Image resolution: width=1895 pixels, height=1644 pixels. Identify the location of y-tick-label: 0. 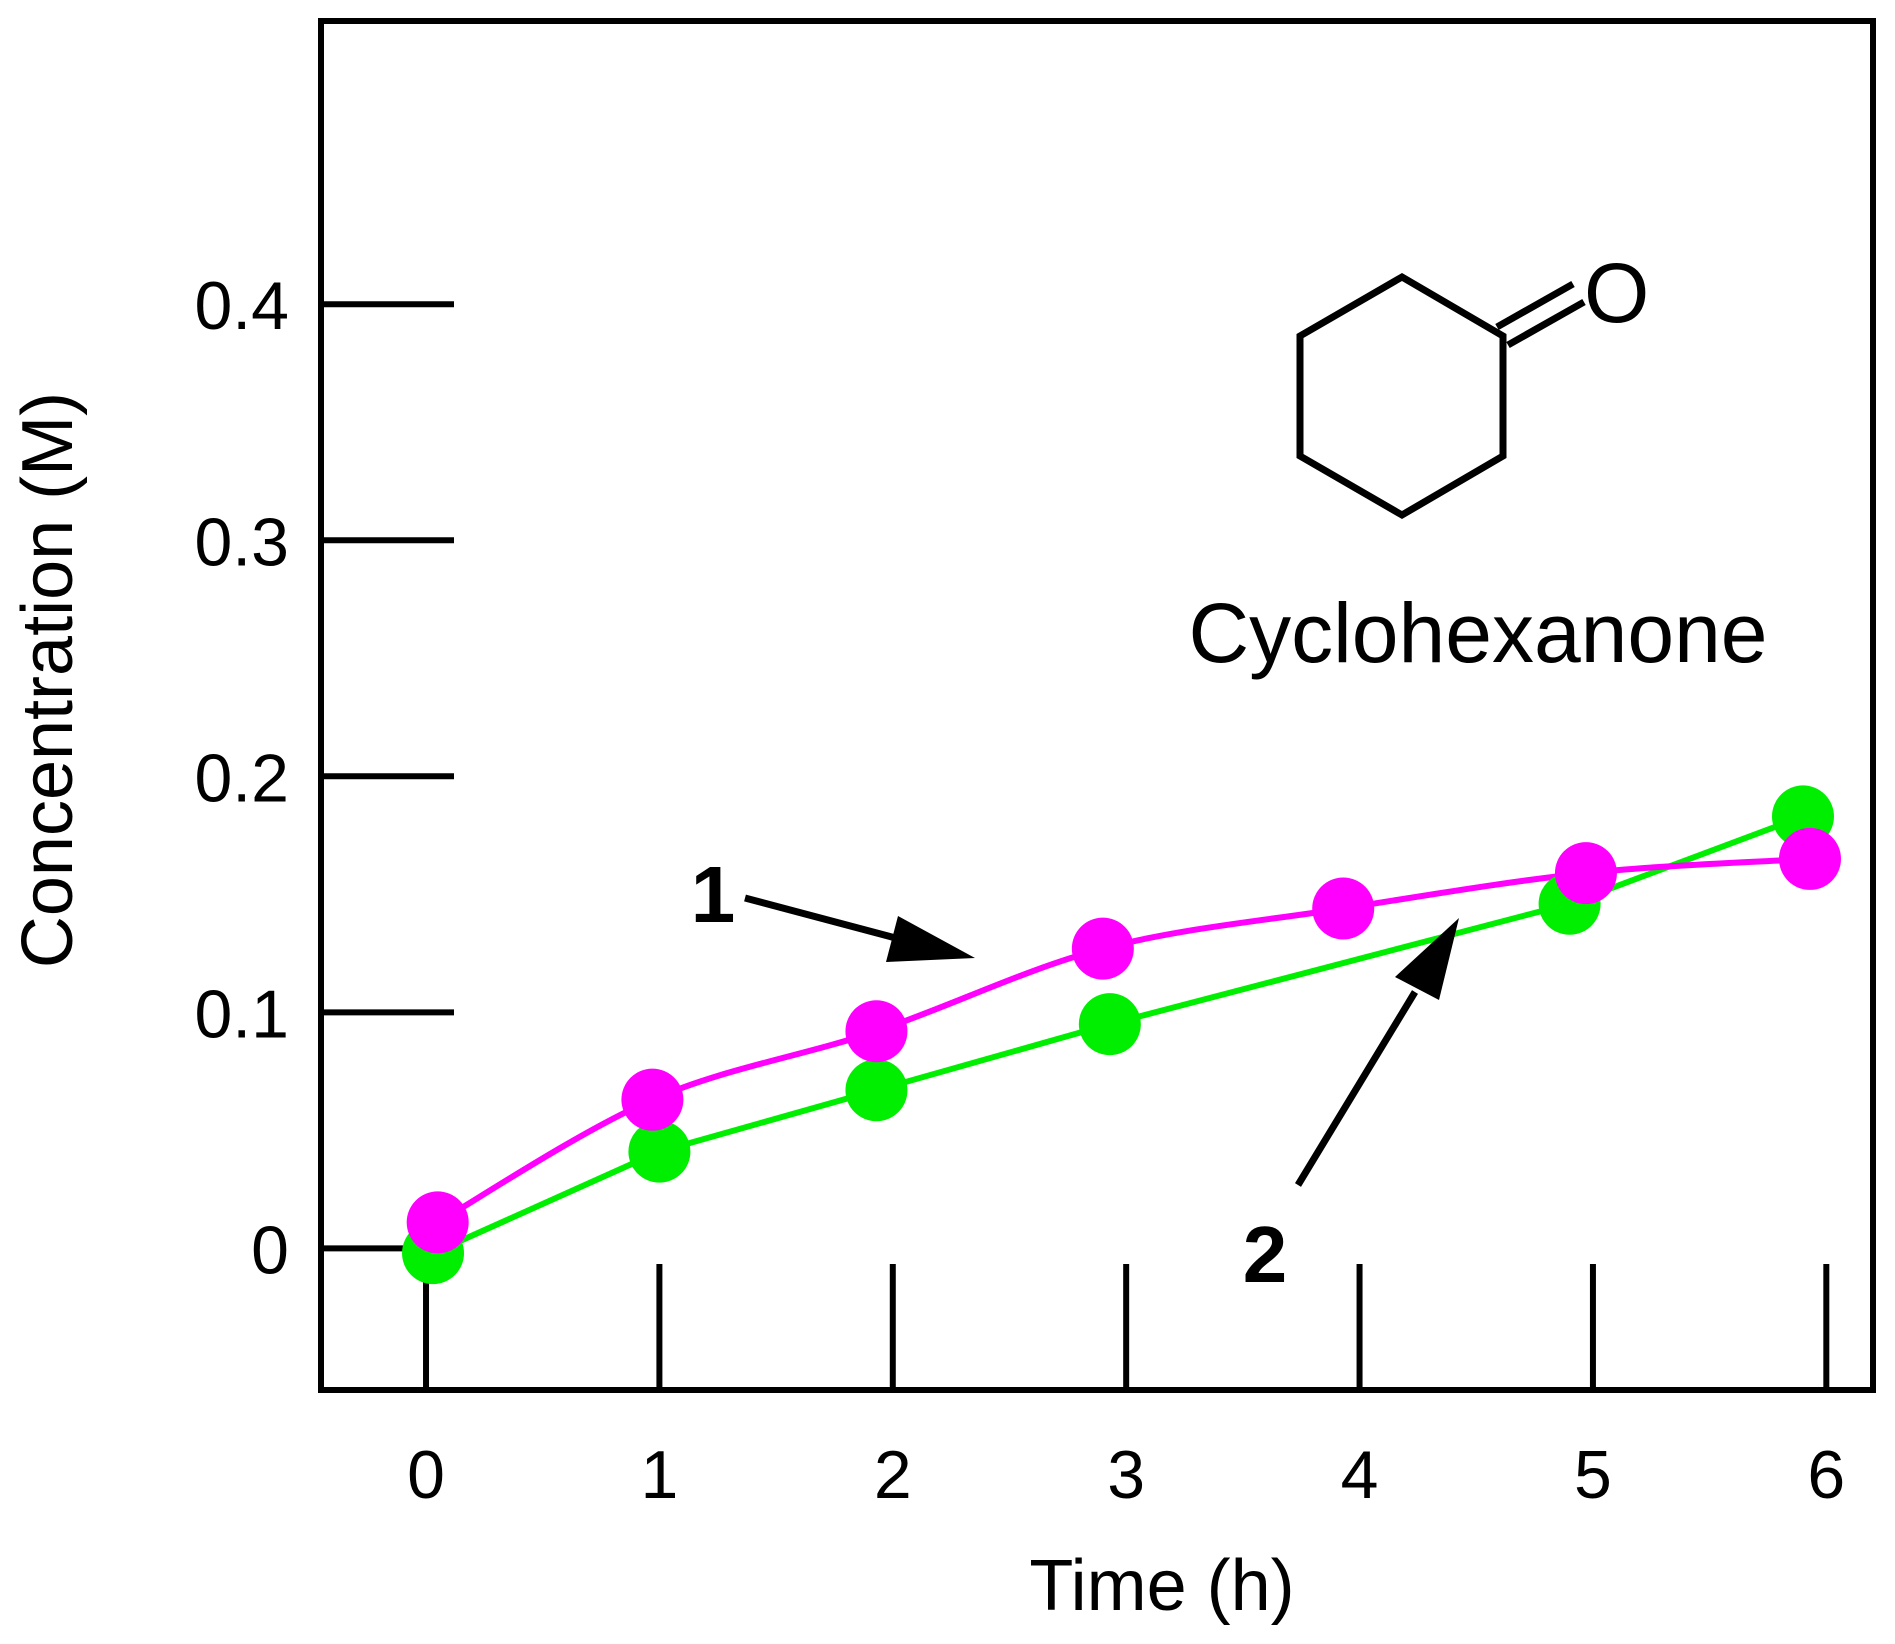
(270, 1250).